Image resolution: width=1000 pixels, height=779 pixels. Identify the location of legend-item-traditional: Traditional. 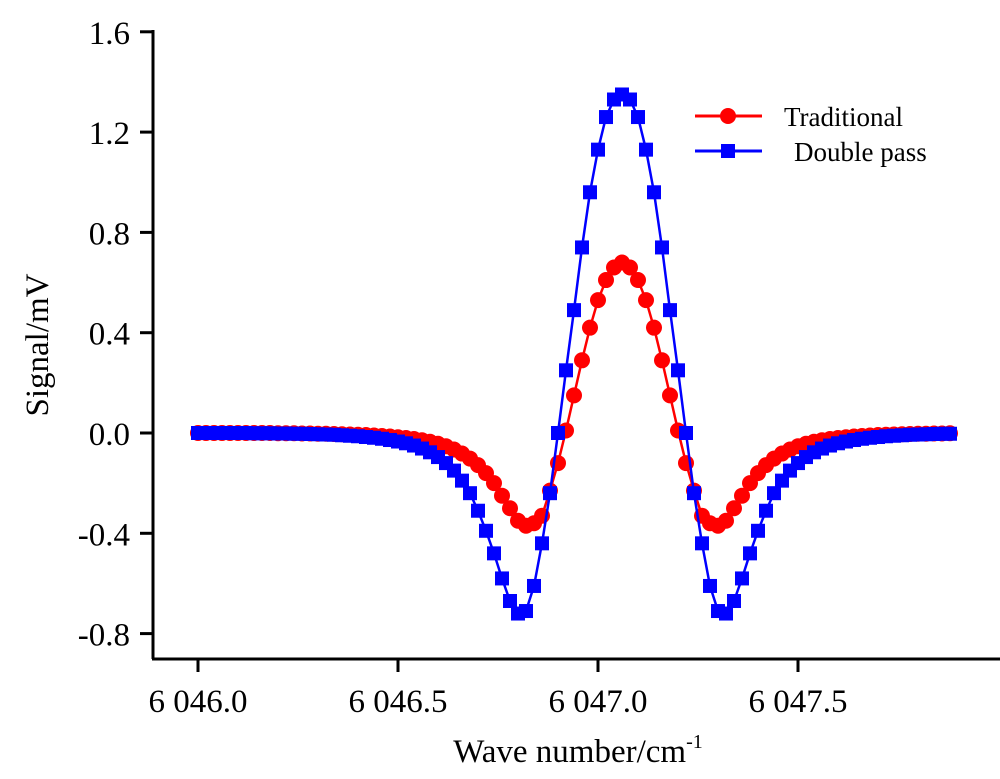
(799, 117).